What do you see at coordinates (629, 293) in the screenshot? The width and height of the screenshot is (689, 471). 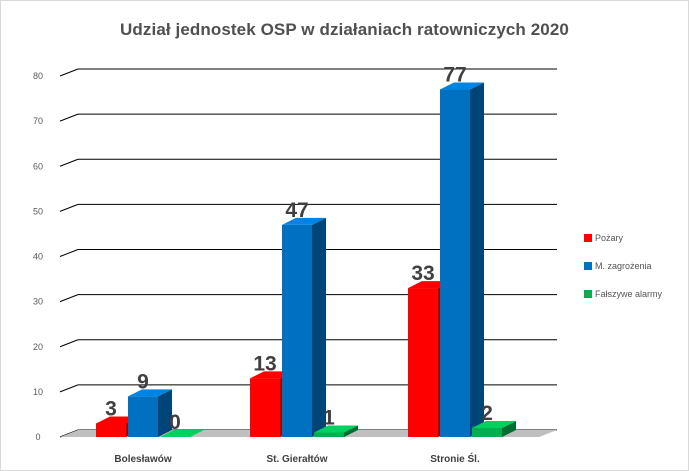 I see `legend-label: Fałszywe alarmy` at bounding box center [629, 293].